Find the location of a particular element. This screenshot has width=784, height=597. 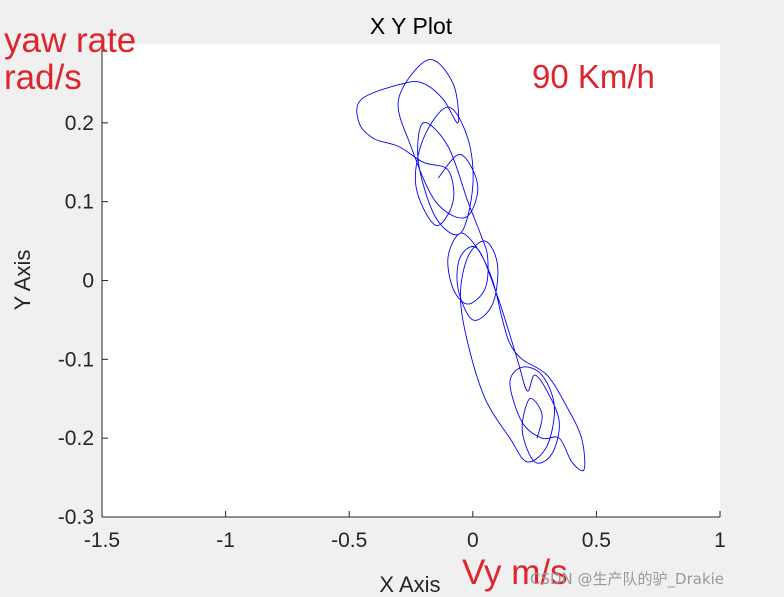

watermark: CSDN @生产队的驴_Drakie is located at coordinates (627, 579).